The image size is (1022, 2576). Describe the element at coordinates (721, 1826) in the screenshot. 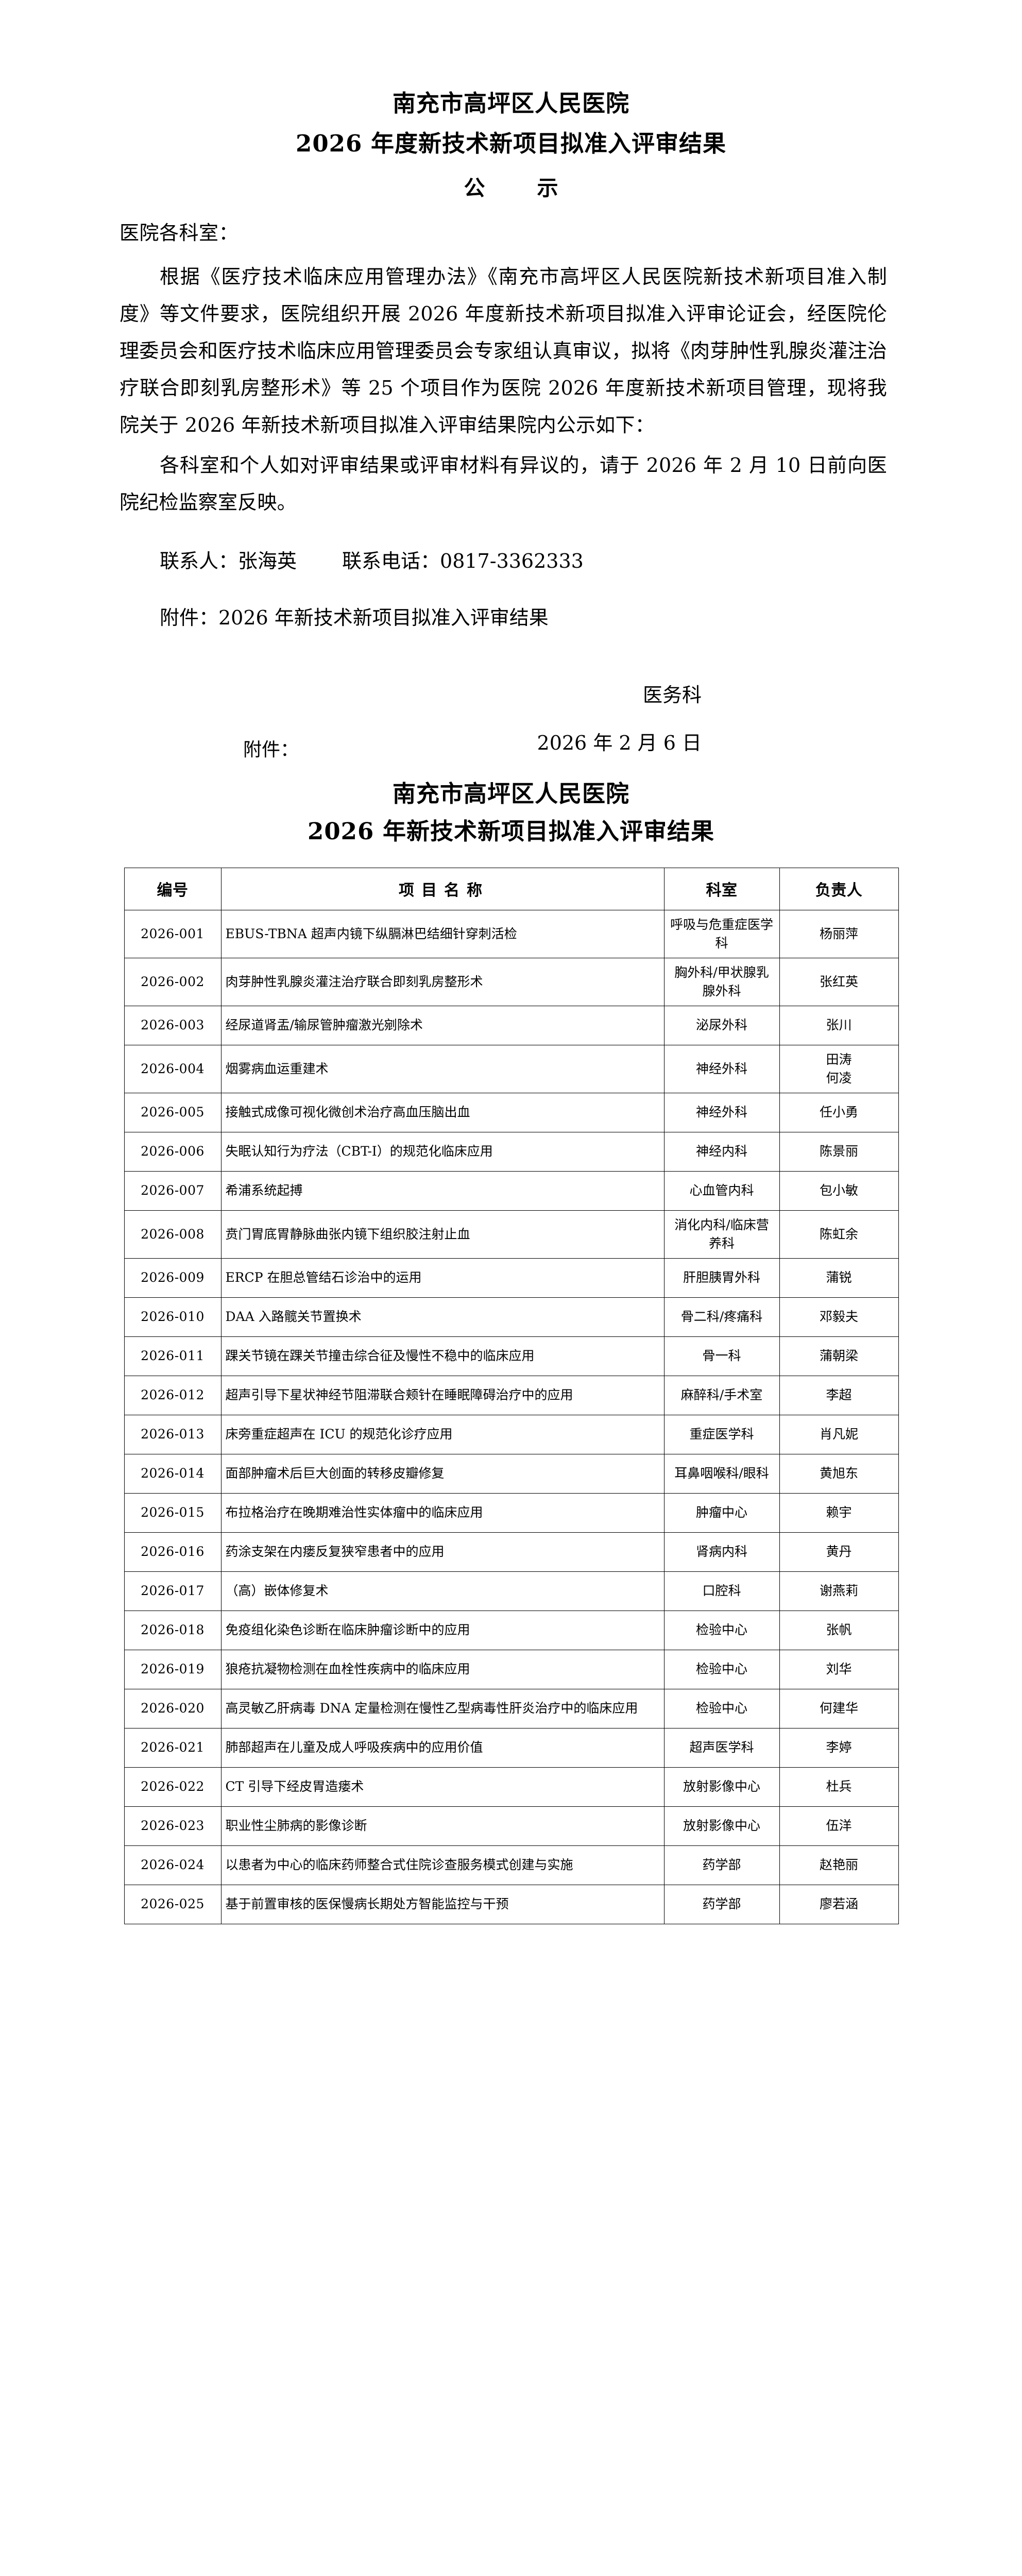

I see `cell-department: 放射影像中心` at that location.